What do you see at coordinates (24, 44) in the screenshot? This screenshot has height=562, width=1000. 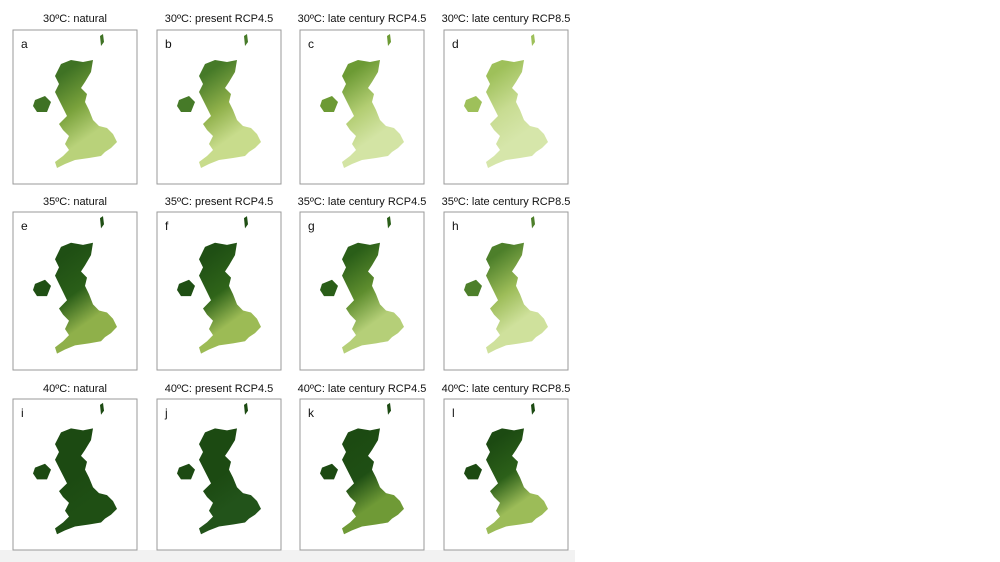 I see `panel-letter: a` at bounding box center [24, 44].